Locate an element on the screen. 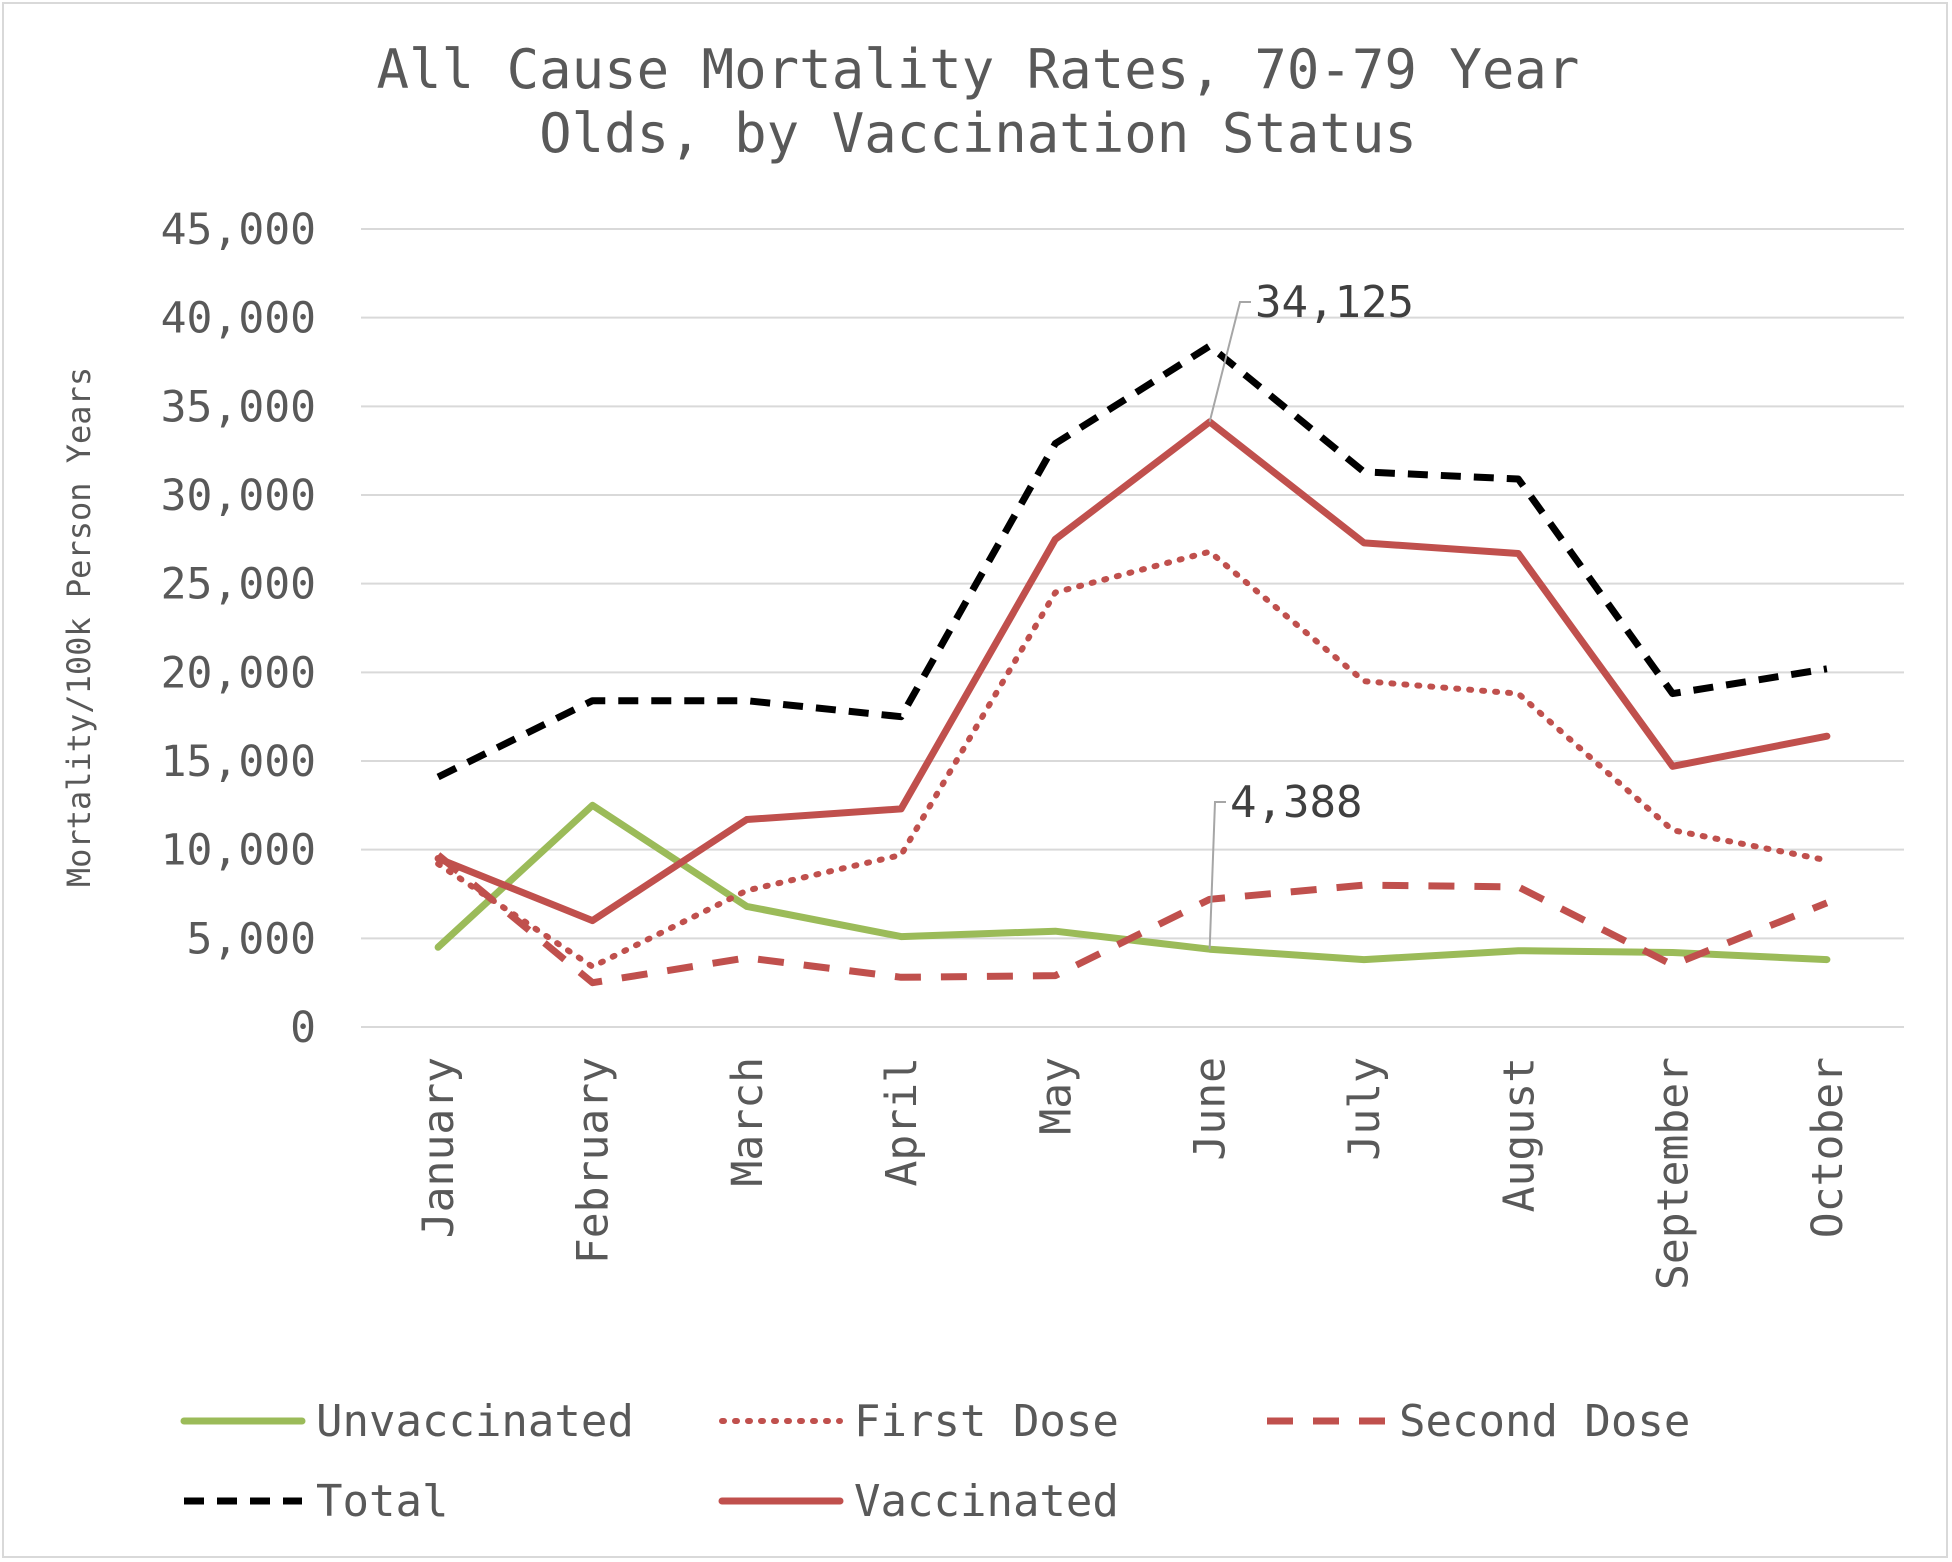  x-tick-label-february: February is located at coordinates (593, 1160).